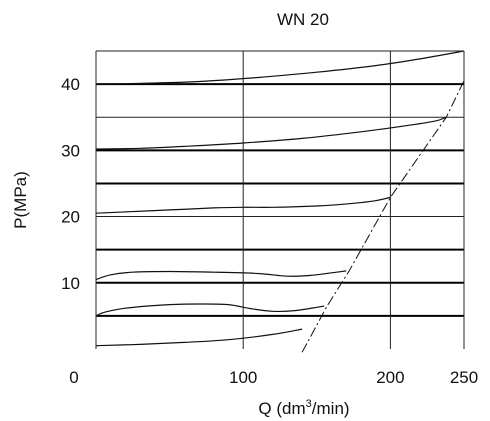  I want to click on x-axis-label-tail: /min), so click(331, 408).